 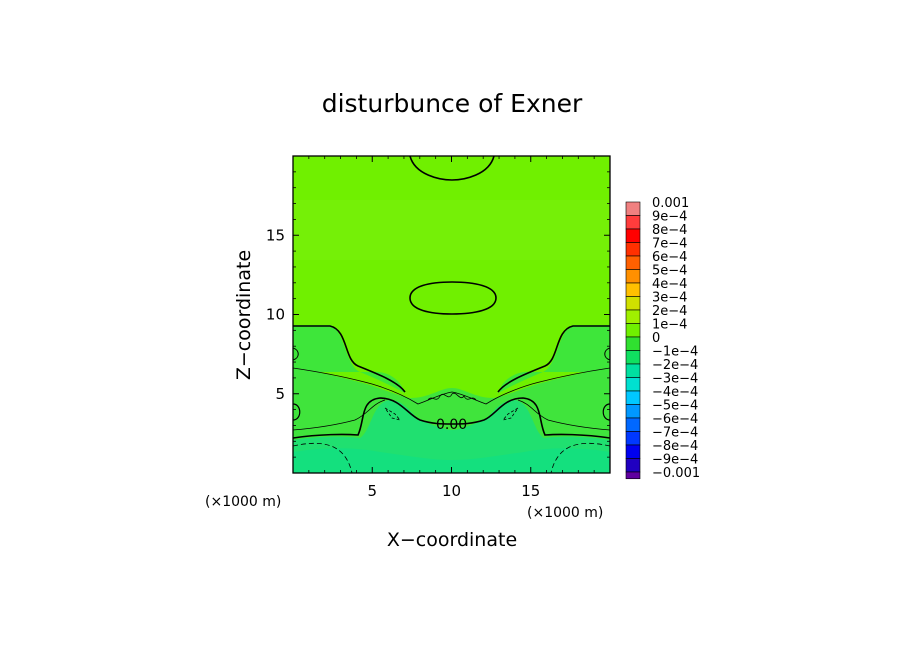 I want to click on colorbar-label: 0.001, so click(x=670, y=203).